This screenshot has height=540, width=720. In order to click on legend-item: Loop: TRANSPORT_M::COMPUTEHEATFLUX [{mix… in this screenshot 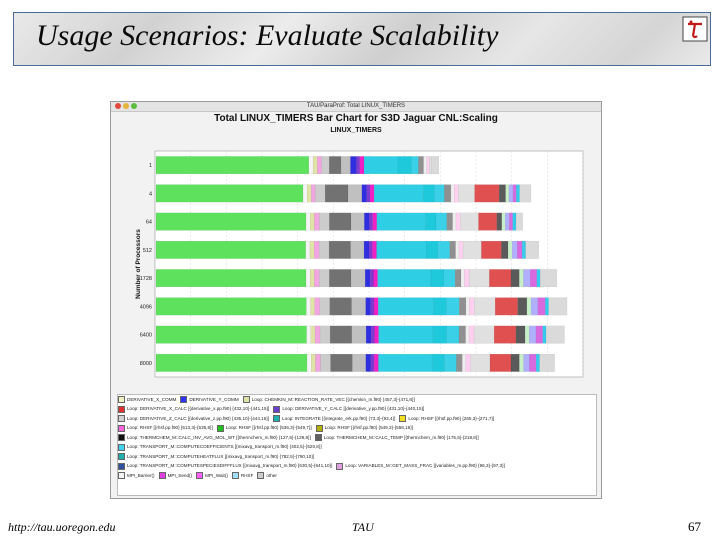, I will do `click(216, 457)`.